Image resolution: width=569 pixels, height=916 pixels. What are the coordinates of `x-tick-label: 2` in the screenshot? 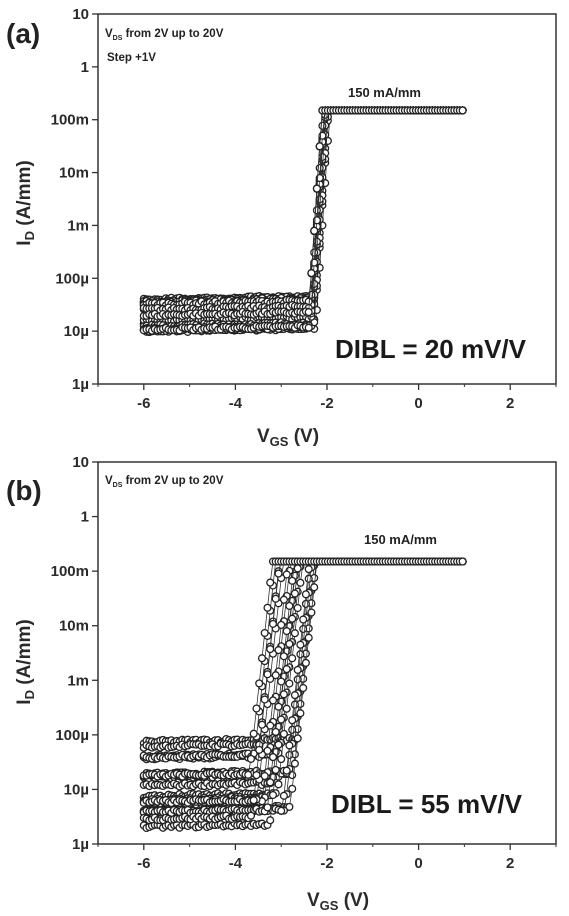 It's located at (510, 403).